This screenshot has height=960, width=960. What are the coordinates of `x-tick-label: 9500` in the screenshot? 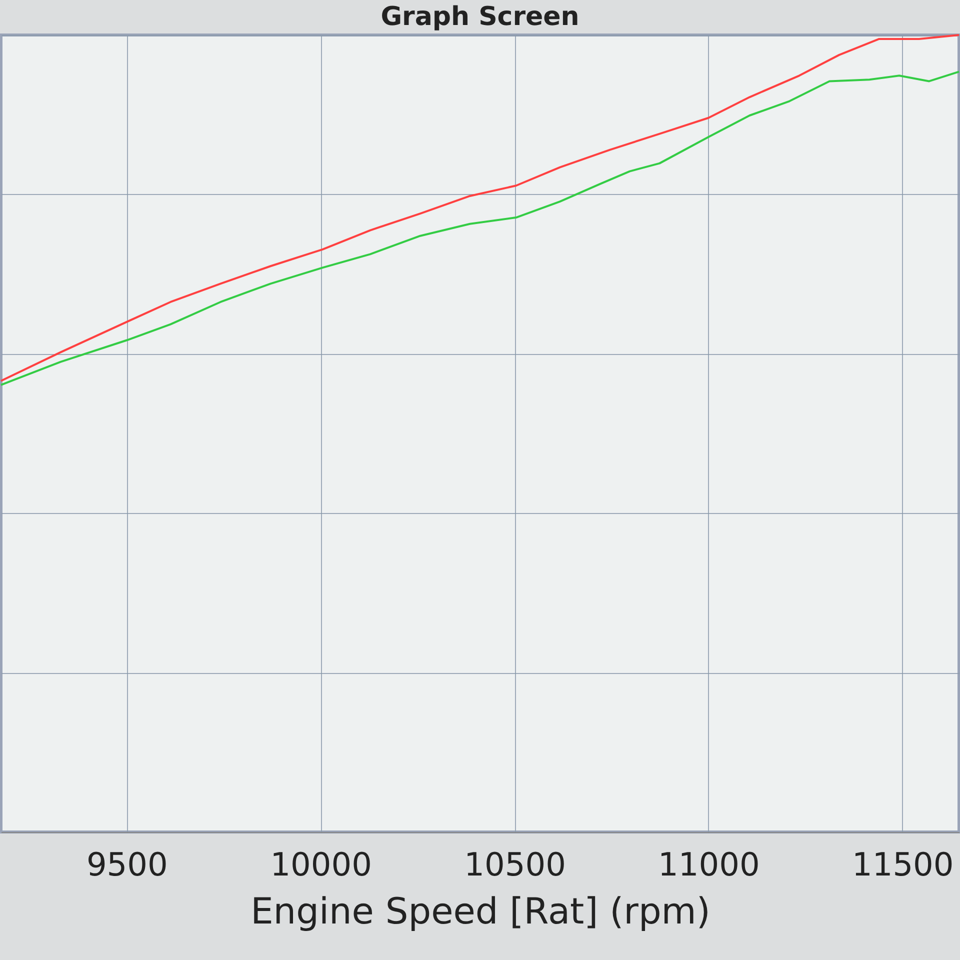 It's located at (127, 865).